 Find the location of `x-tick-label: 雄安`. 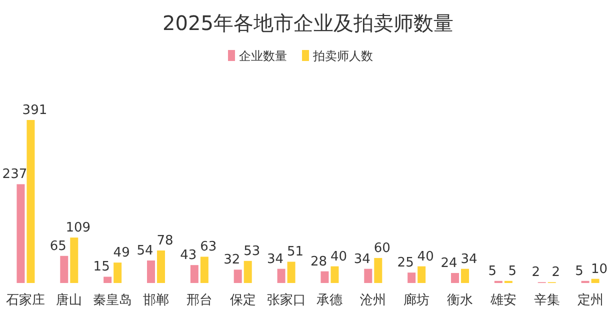

x-tick-label: 雄安 is located at coordinates (502, 300).